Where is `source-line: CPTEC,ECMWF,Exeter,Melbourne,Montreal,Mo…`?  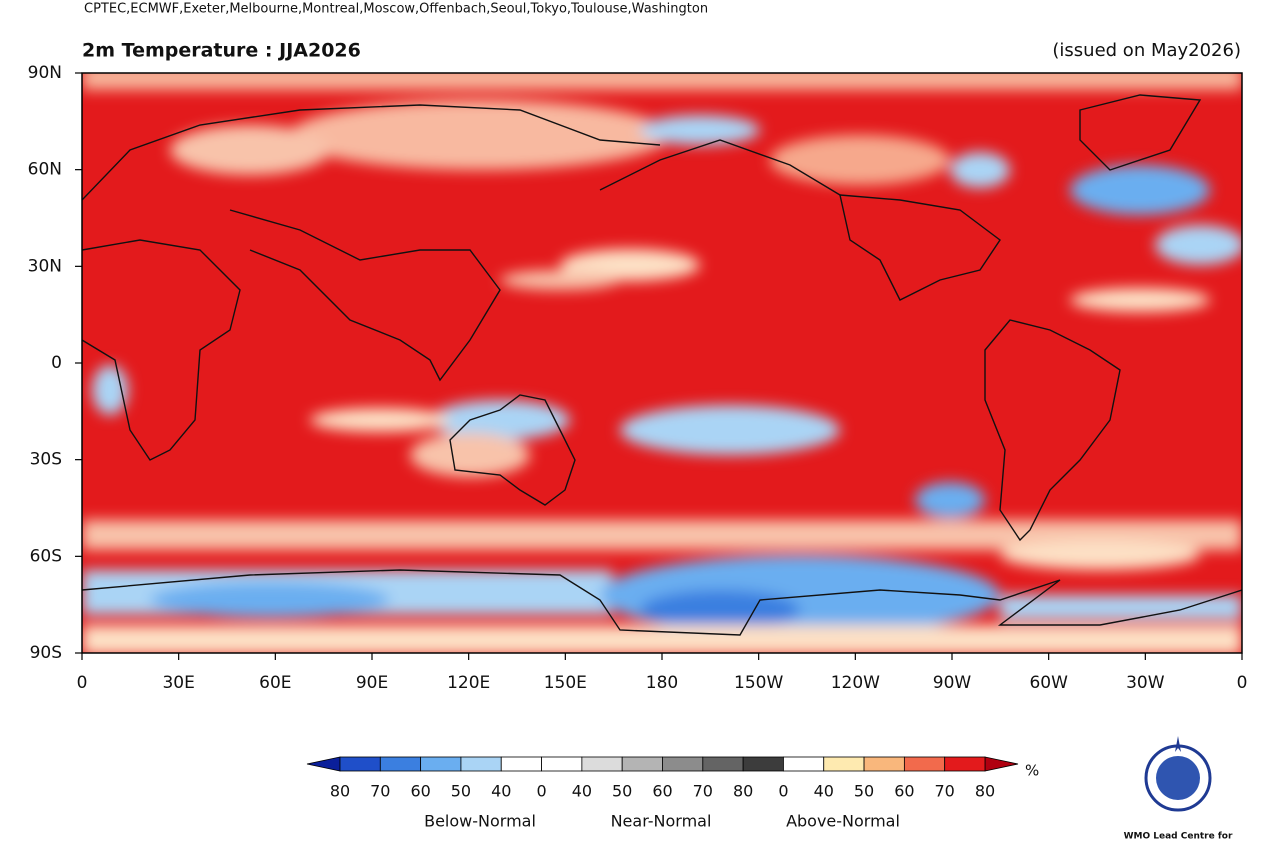
source-line: CPTEC,ECMWF,Exeter,Melbourne,Montreal,Mo… is located at coordinates (396, 9).